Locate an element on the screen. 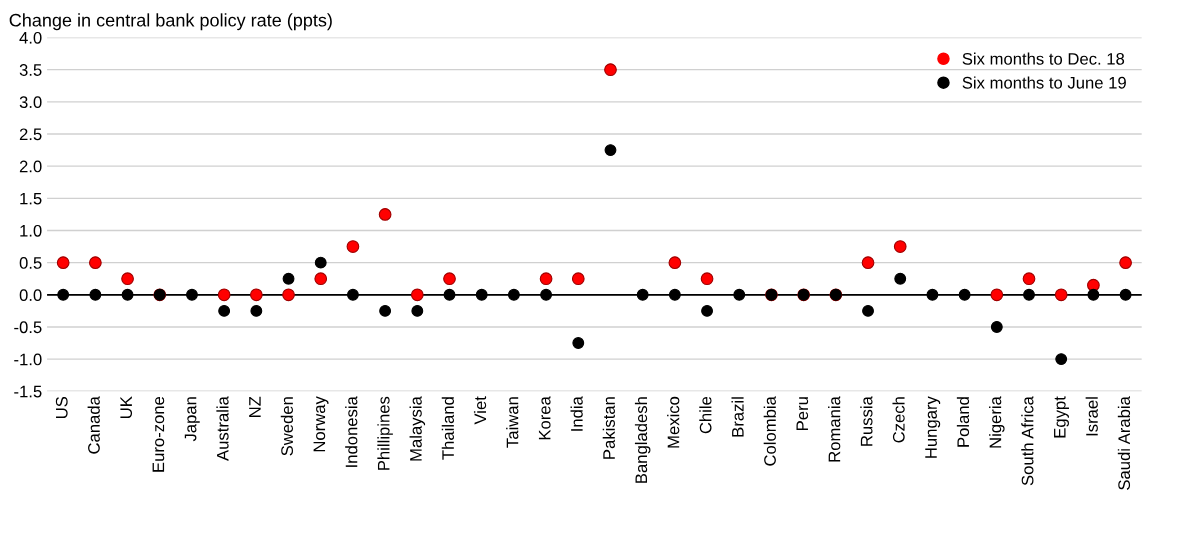 The image size is (1177, 536). x-tick-label: Israel is located at coordinates (1091, 416).